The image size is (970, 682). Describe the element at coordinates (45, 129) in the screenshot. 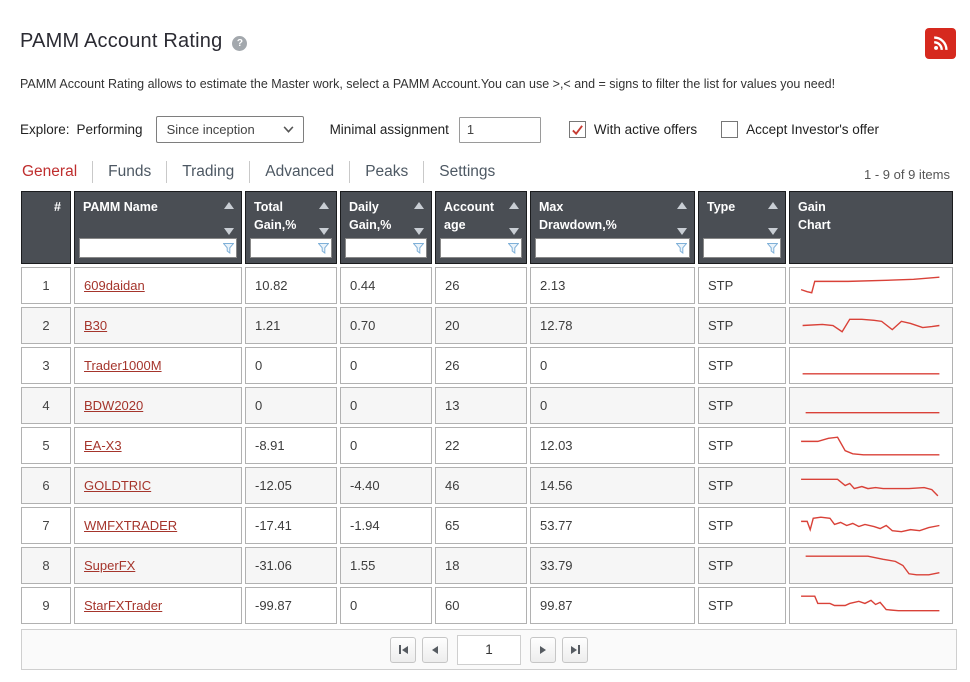

I see `explore-label: Explore:` at that location.